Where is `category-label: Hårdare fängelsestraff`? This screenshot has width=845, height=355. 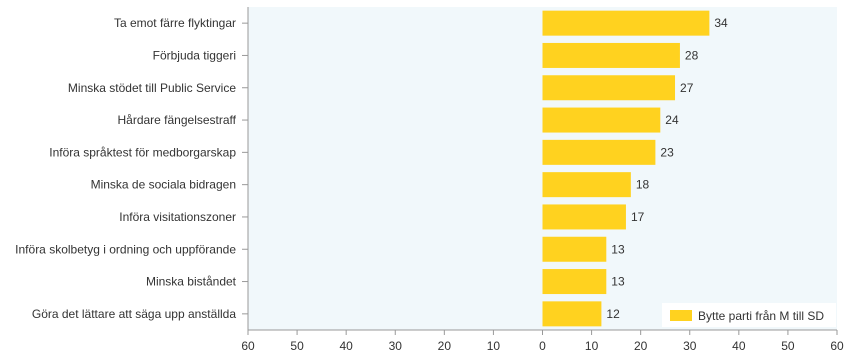 category-label: Hårdare fängelsestraff is located at coordinates (176, 120).